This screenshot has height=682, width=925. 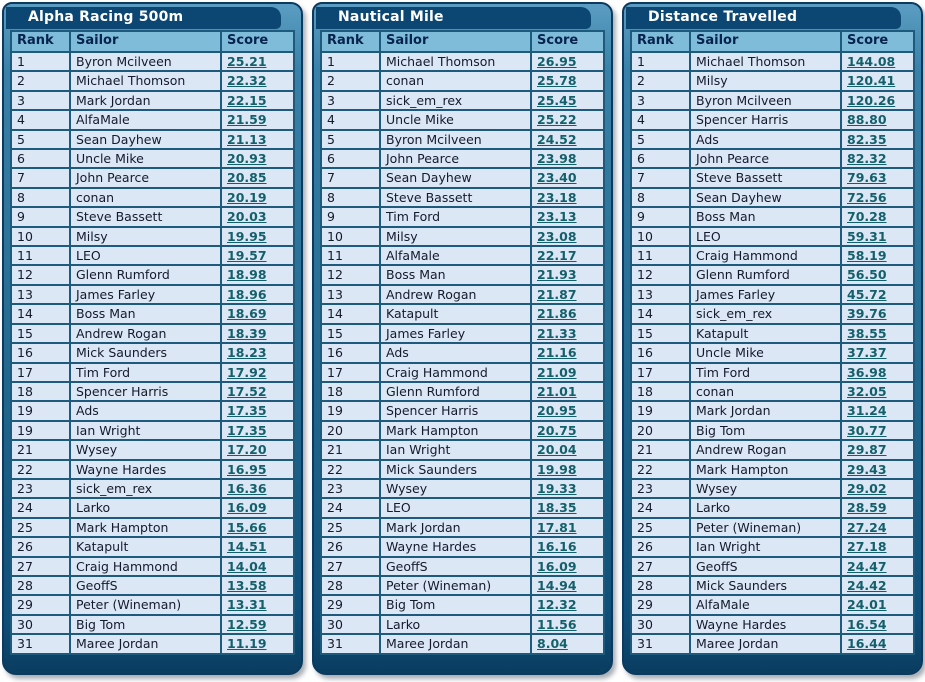 What do you see at coordinates (247, 81) in the screenshot?
I see `score-link: 22.32` at bounding box center [247, 81].